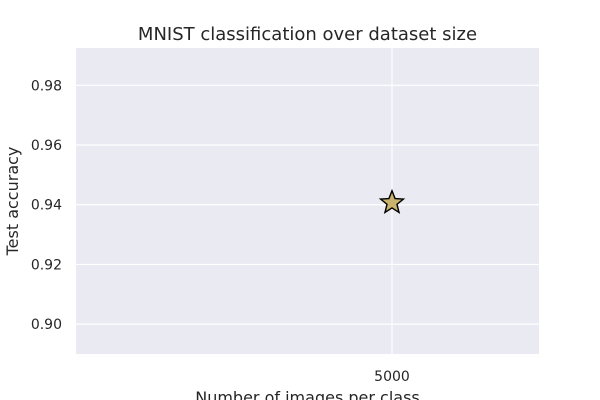  Describe the element at coordinates (307, 34) in the screenshot. I see `chart-title: MNIST classification over dataset size` at that location.